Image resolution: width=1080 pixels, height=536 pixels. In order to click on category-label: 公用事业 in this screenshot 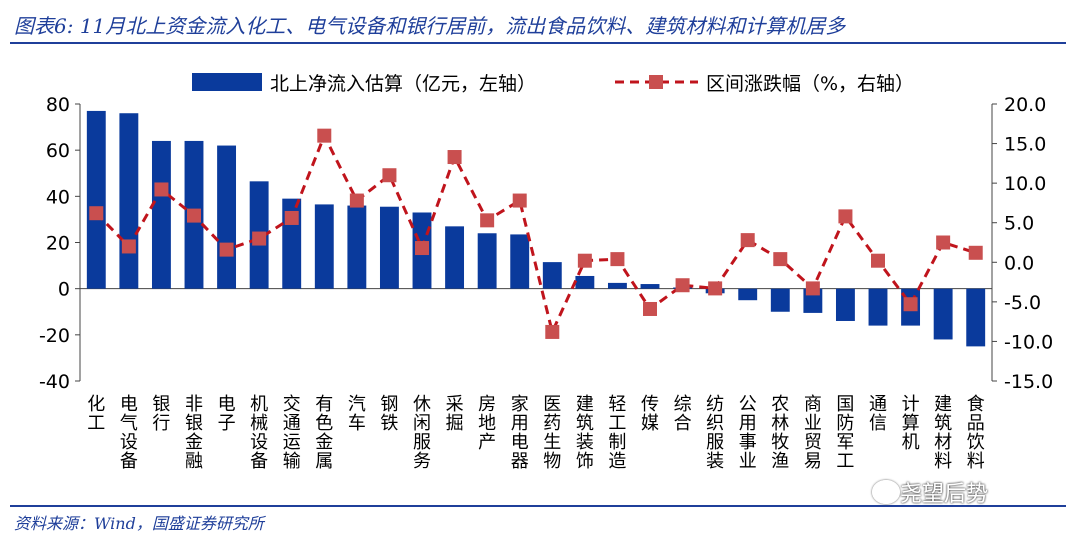, I will do `click(748, 433)`.